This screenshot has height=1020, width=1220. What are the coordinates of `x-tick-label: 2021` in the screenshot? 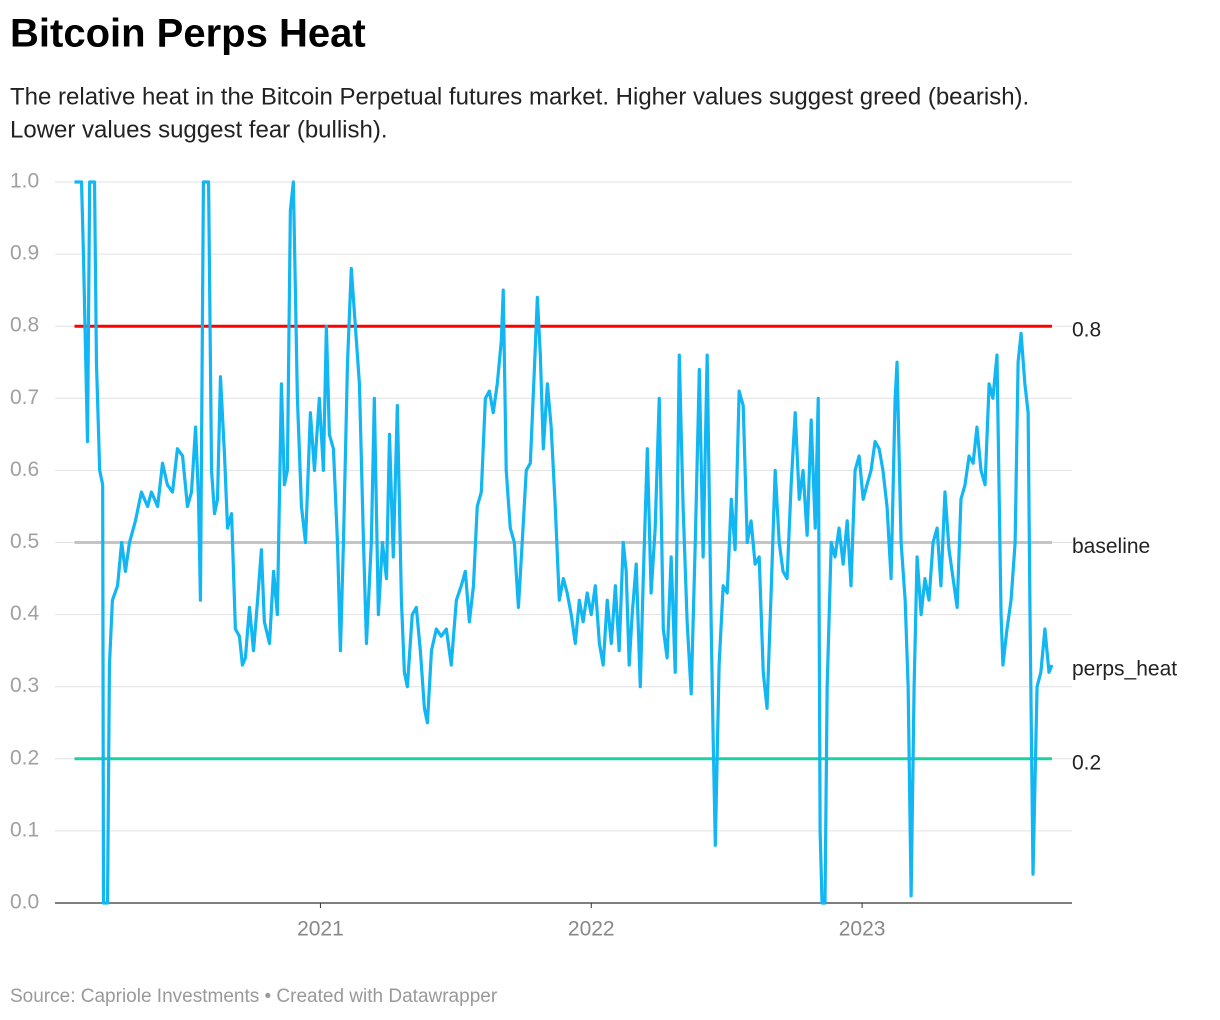 It's located at (320, 929).